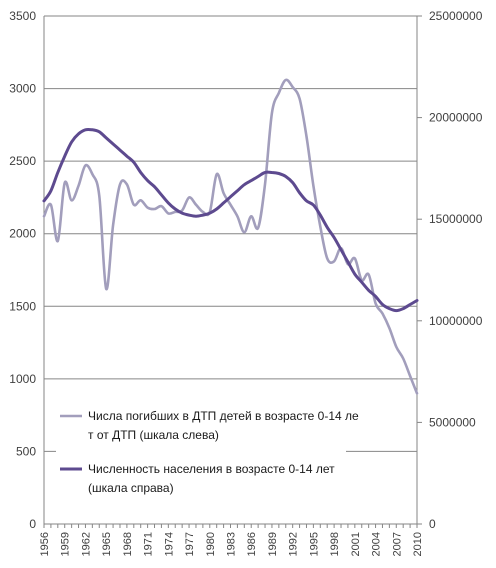  What do you see at coordinates (66, 544) in the screenshot?
I see `x-tick-label: 1959` at bounding box center [66, 544].